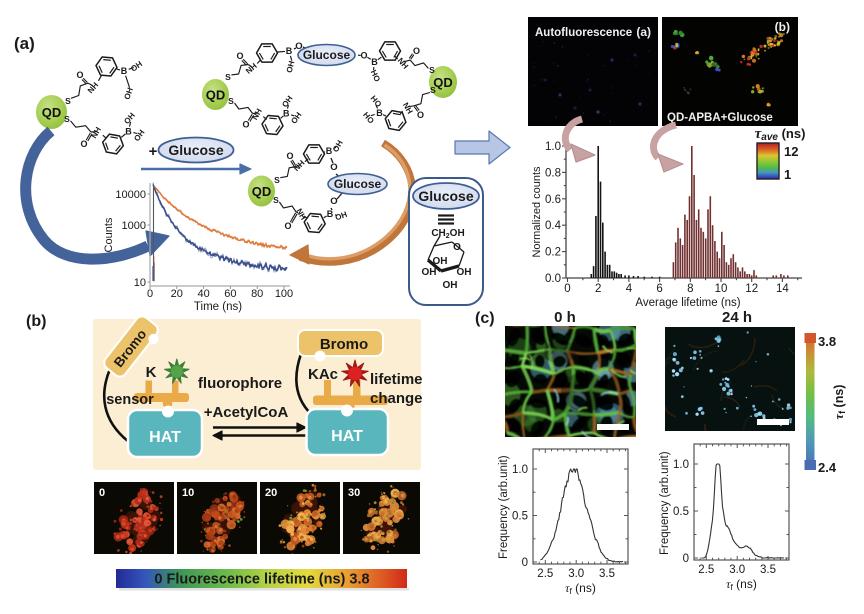 Image resolution: width=864 pixels, height=614 pixels. Describe the element at coordinates (246, 412) in the screenshot. I see `svg-text: +AcetylCoA` at that location.